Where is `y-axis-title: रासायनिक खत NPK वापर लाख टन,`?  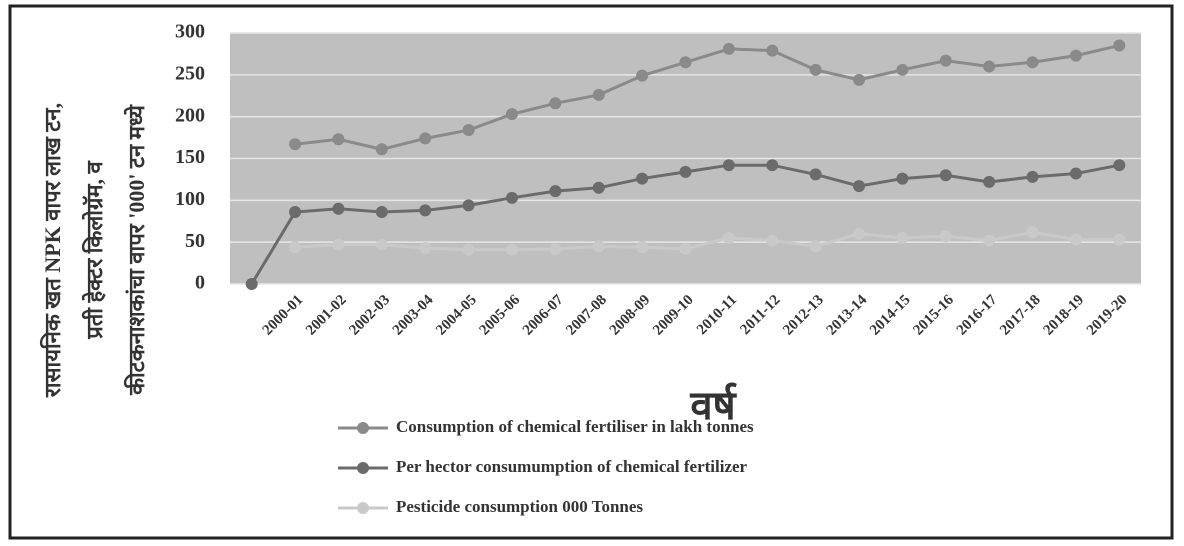
y-axis-title: रासायनिक खत NPK वापर लाख टन, is located at coordinates (52, 250).